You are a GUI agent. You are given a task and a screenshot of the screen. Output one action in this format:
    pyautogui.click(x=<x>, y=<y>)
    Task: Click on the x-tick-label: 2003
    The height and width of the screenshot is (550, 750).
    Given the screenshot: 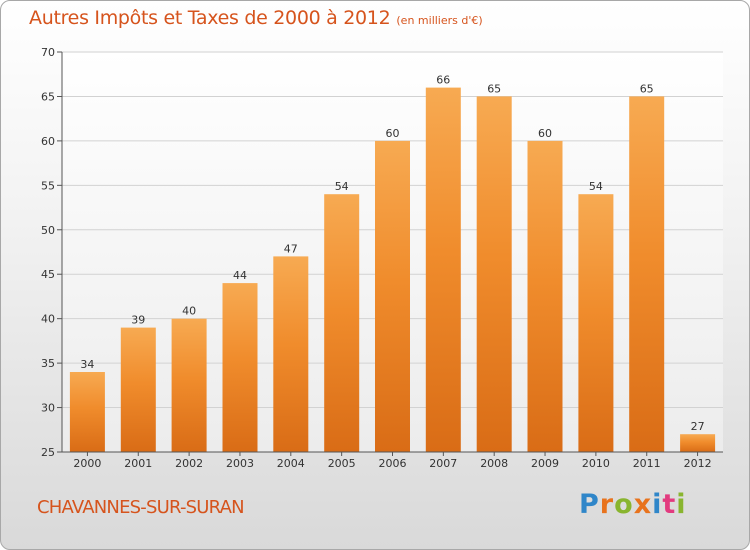 What is the action you would take?
    pyautogui.click(x=240, y=463)
    